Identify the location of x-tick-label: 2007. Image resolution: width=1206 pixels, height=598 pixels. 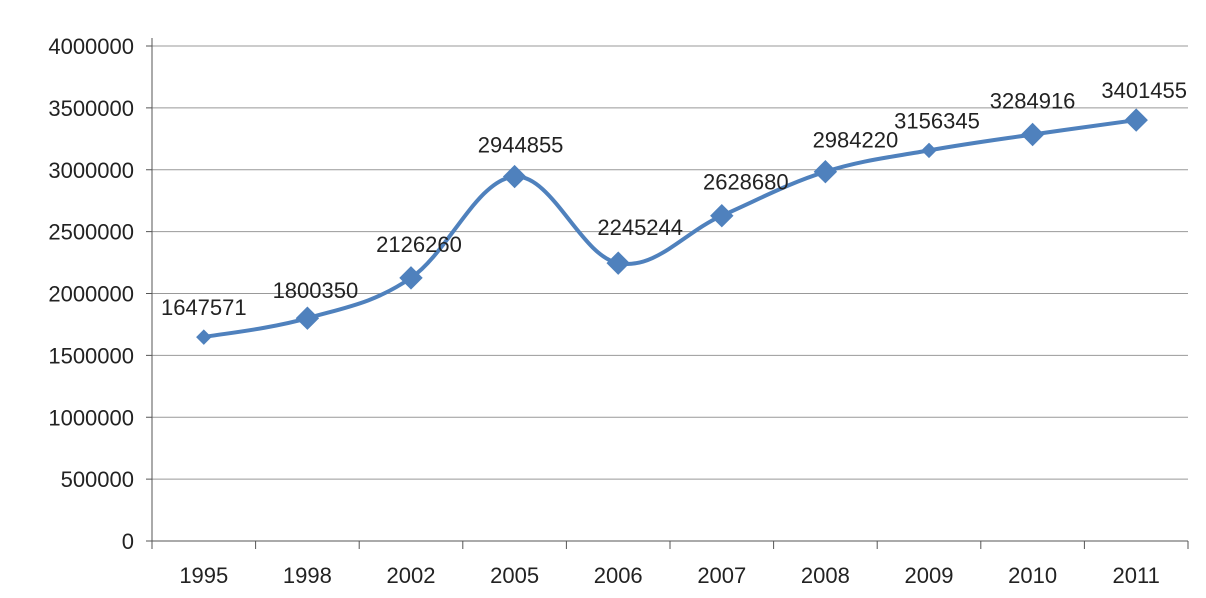
(721, 575).